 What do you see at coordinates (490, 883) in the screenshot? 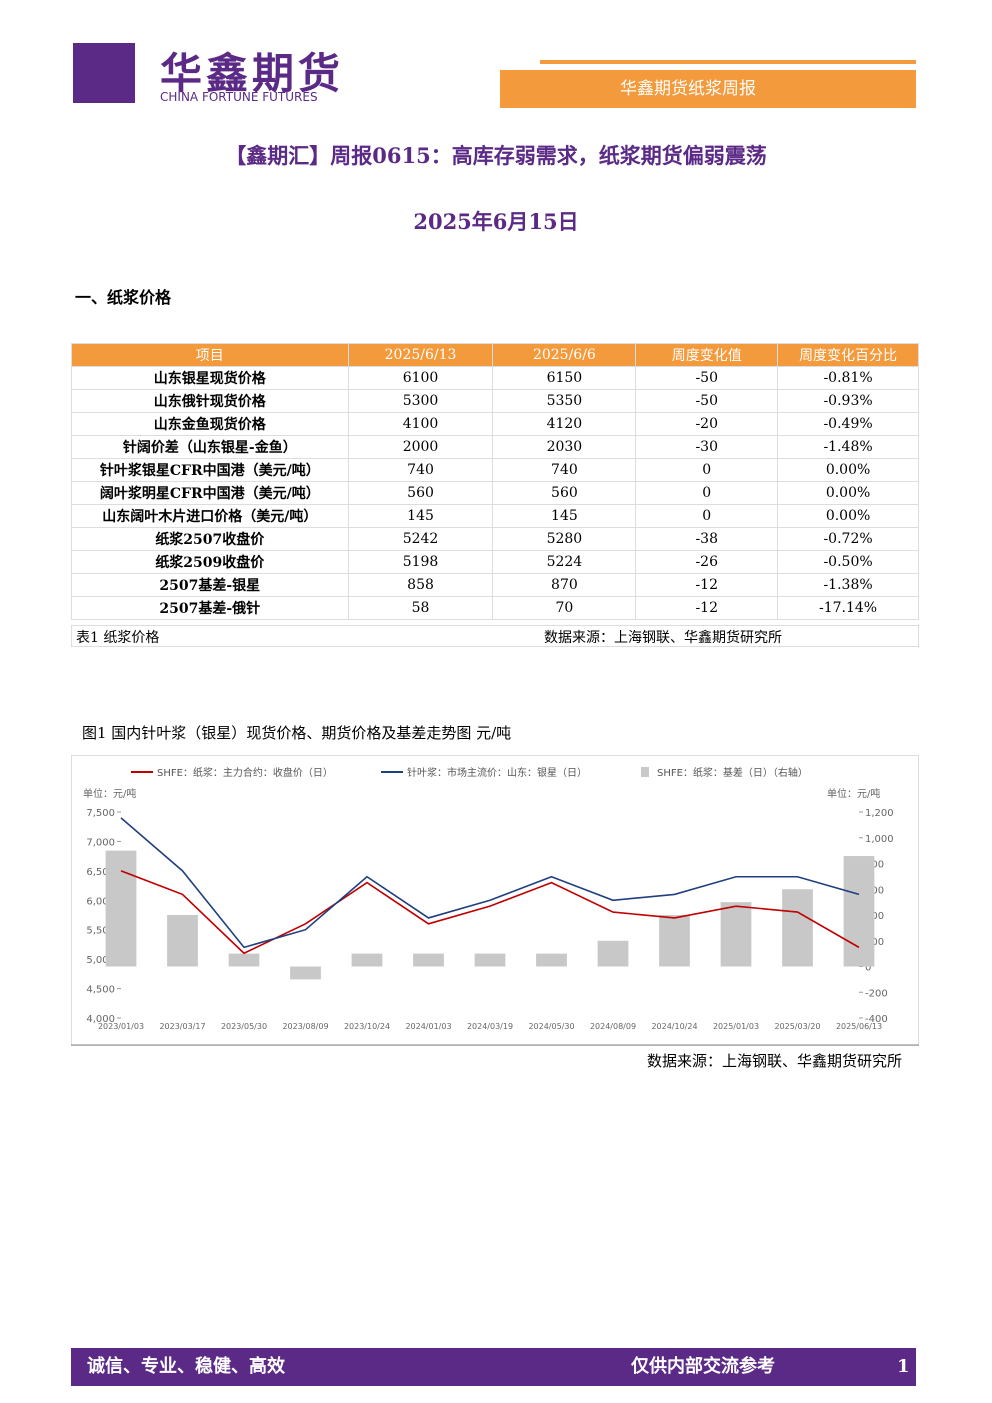
I see `price-line` at bounding box center [490, 883].